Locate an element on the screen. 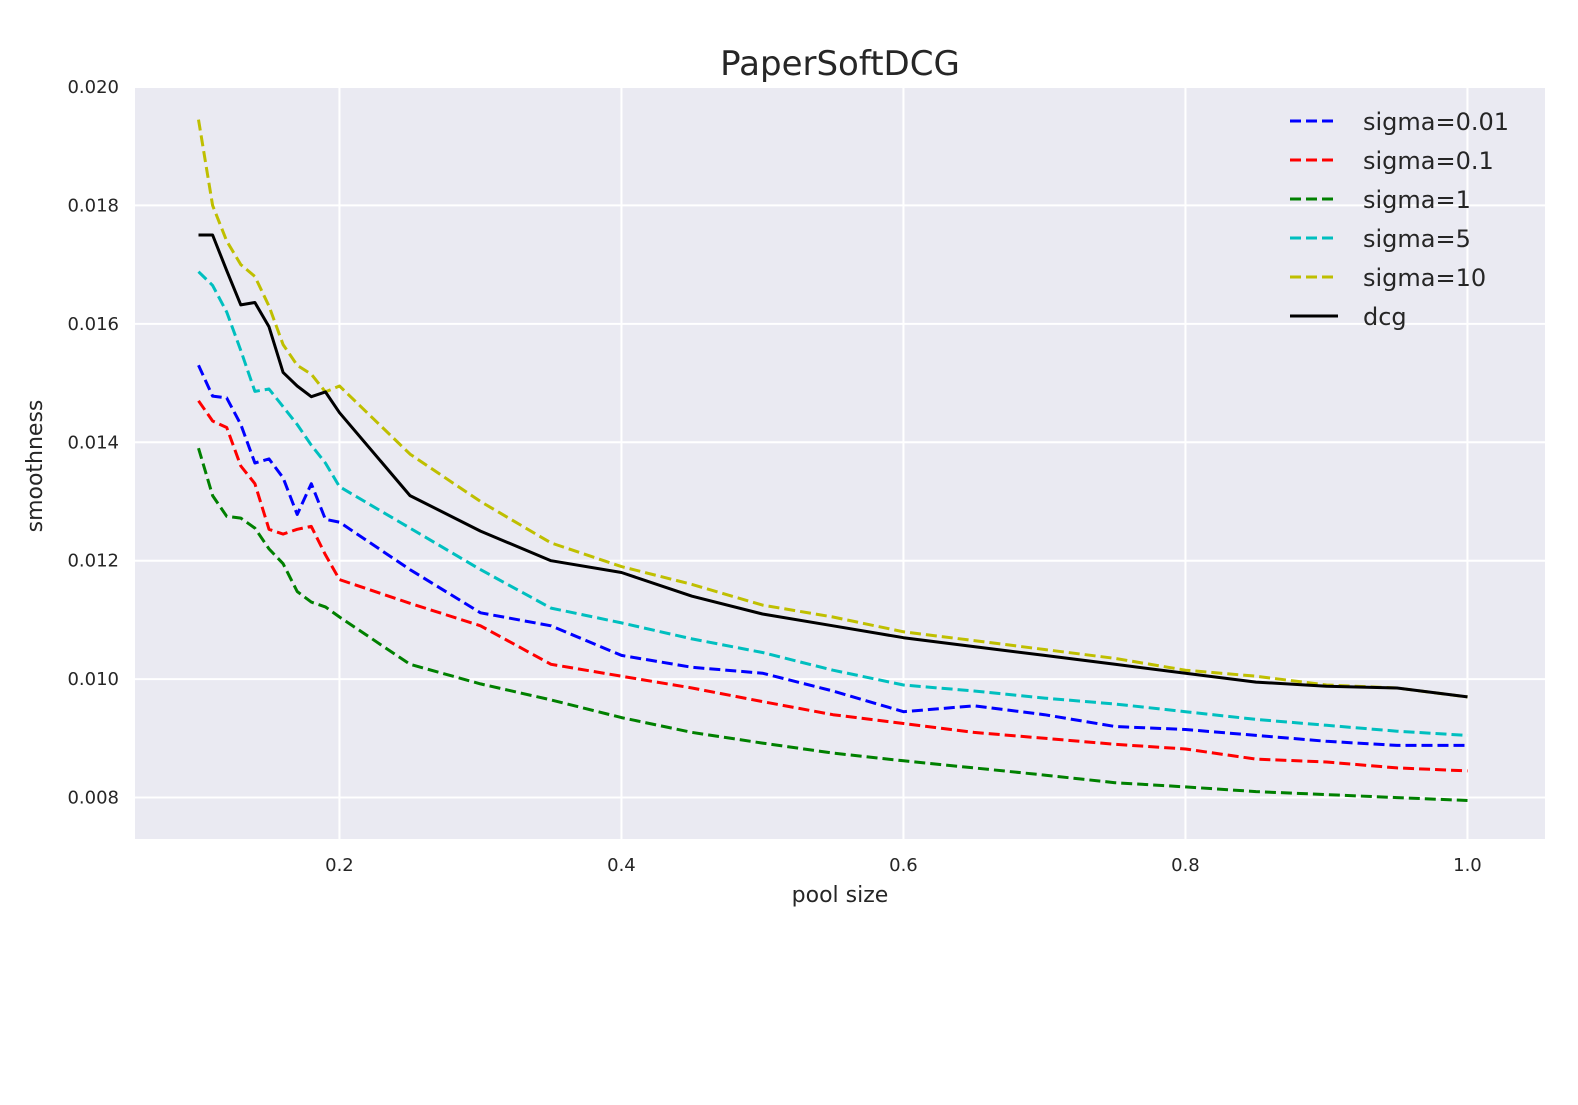  x-tick-label: 1.0 is located at coordinates (1467, 865).